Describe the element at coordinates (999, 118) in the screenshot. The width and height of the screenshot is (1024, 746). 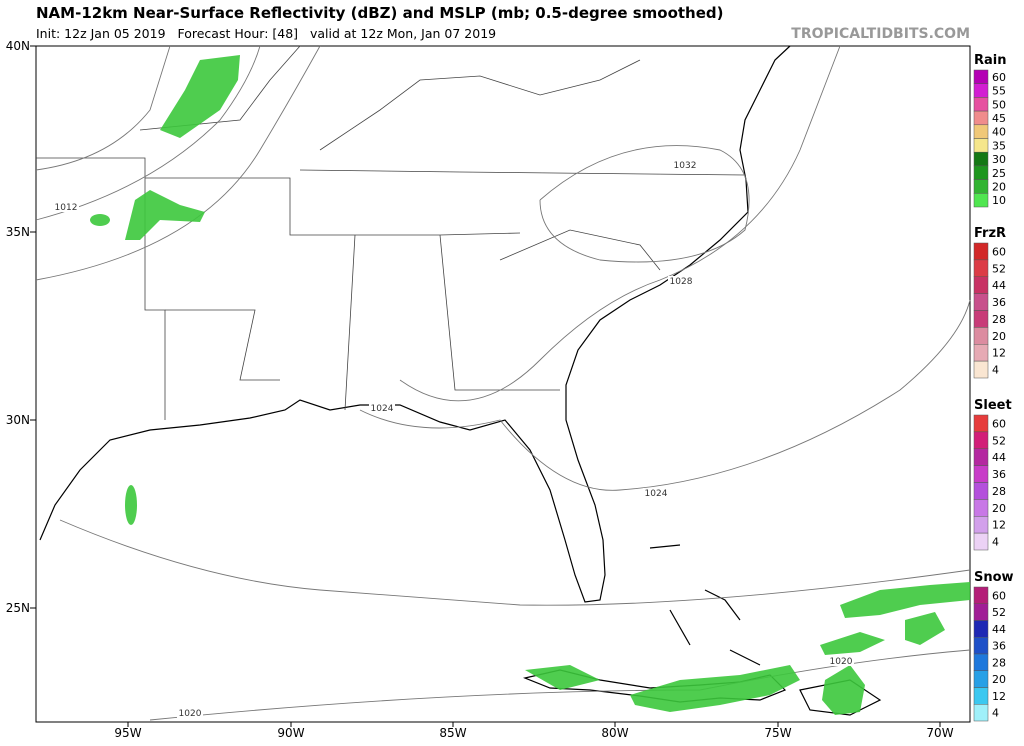
I see `legend-label: 45` at that location.